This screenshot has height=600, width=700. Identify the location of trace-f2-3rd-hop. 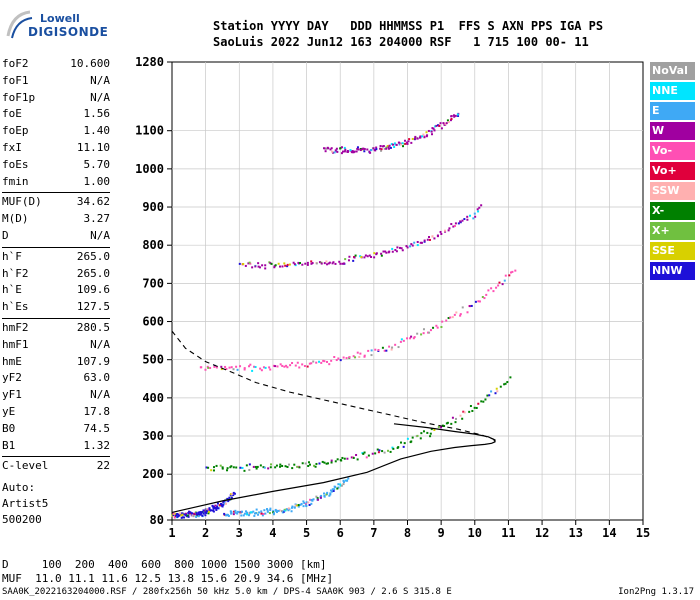
(360, 237).